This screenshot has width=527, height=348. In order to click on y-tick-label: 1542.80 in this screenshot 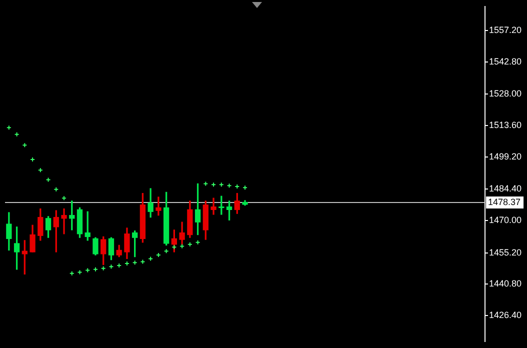, I will do `click(505, 61)`.